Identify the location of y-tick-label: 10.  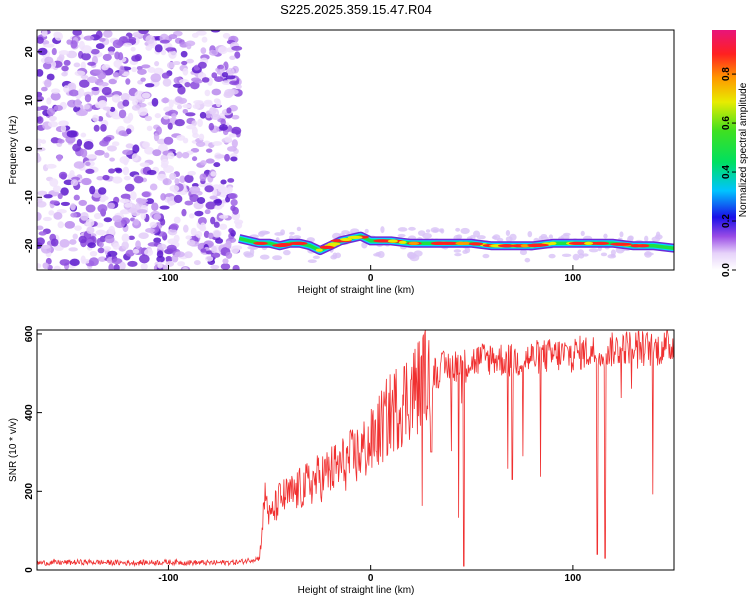
(29, 100).